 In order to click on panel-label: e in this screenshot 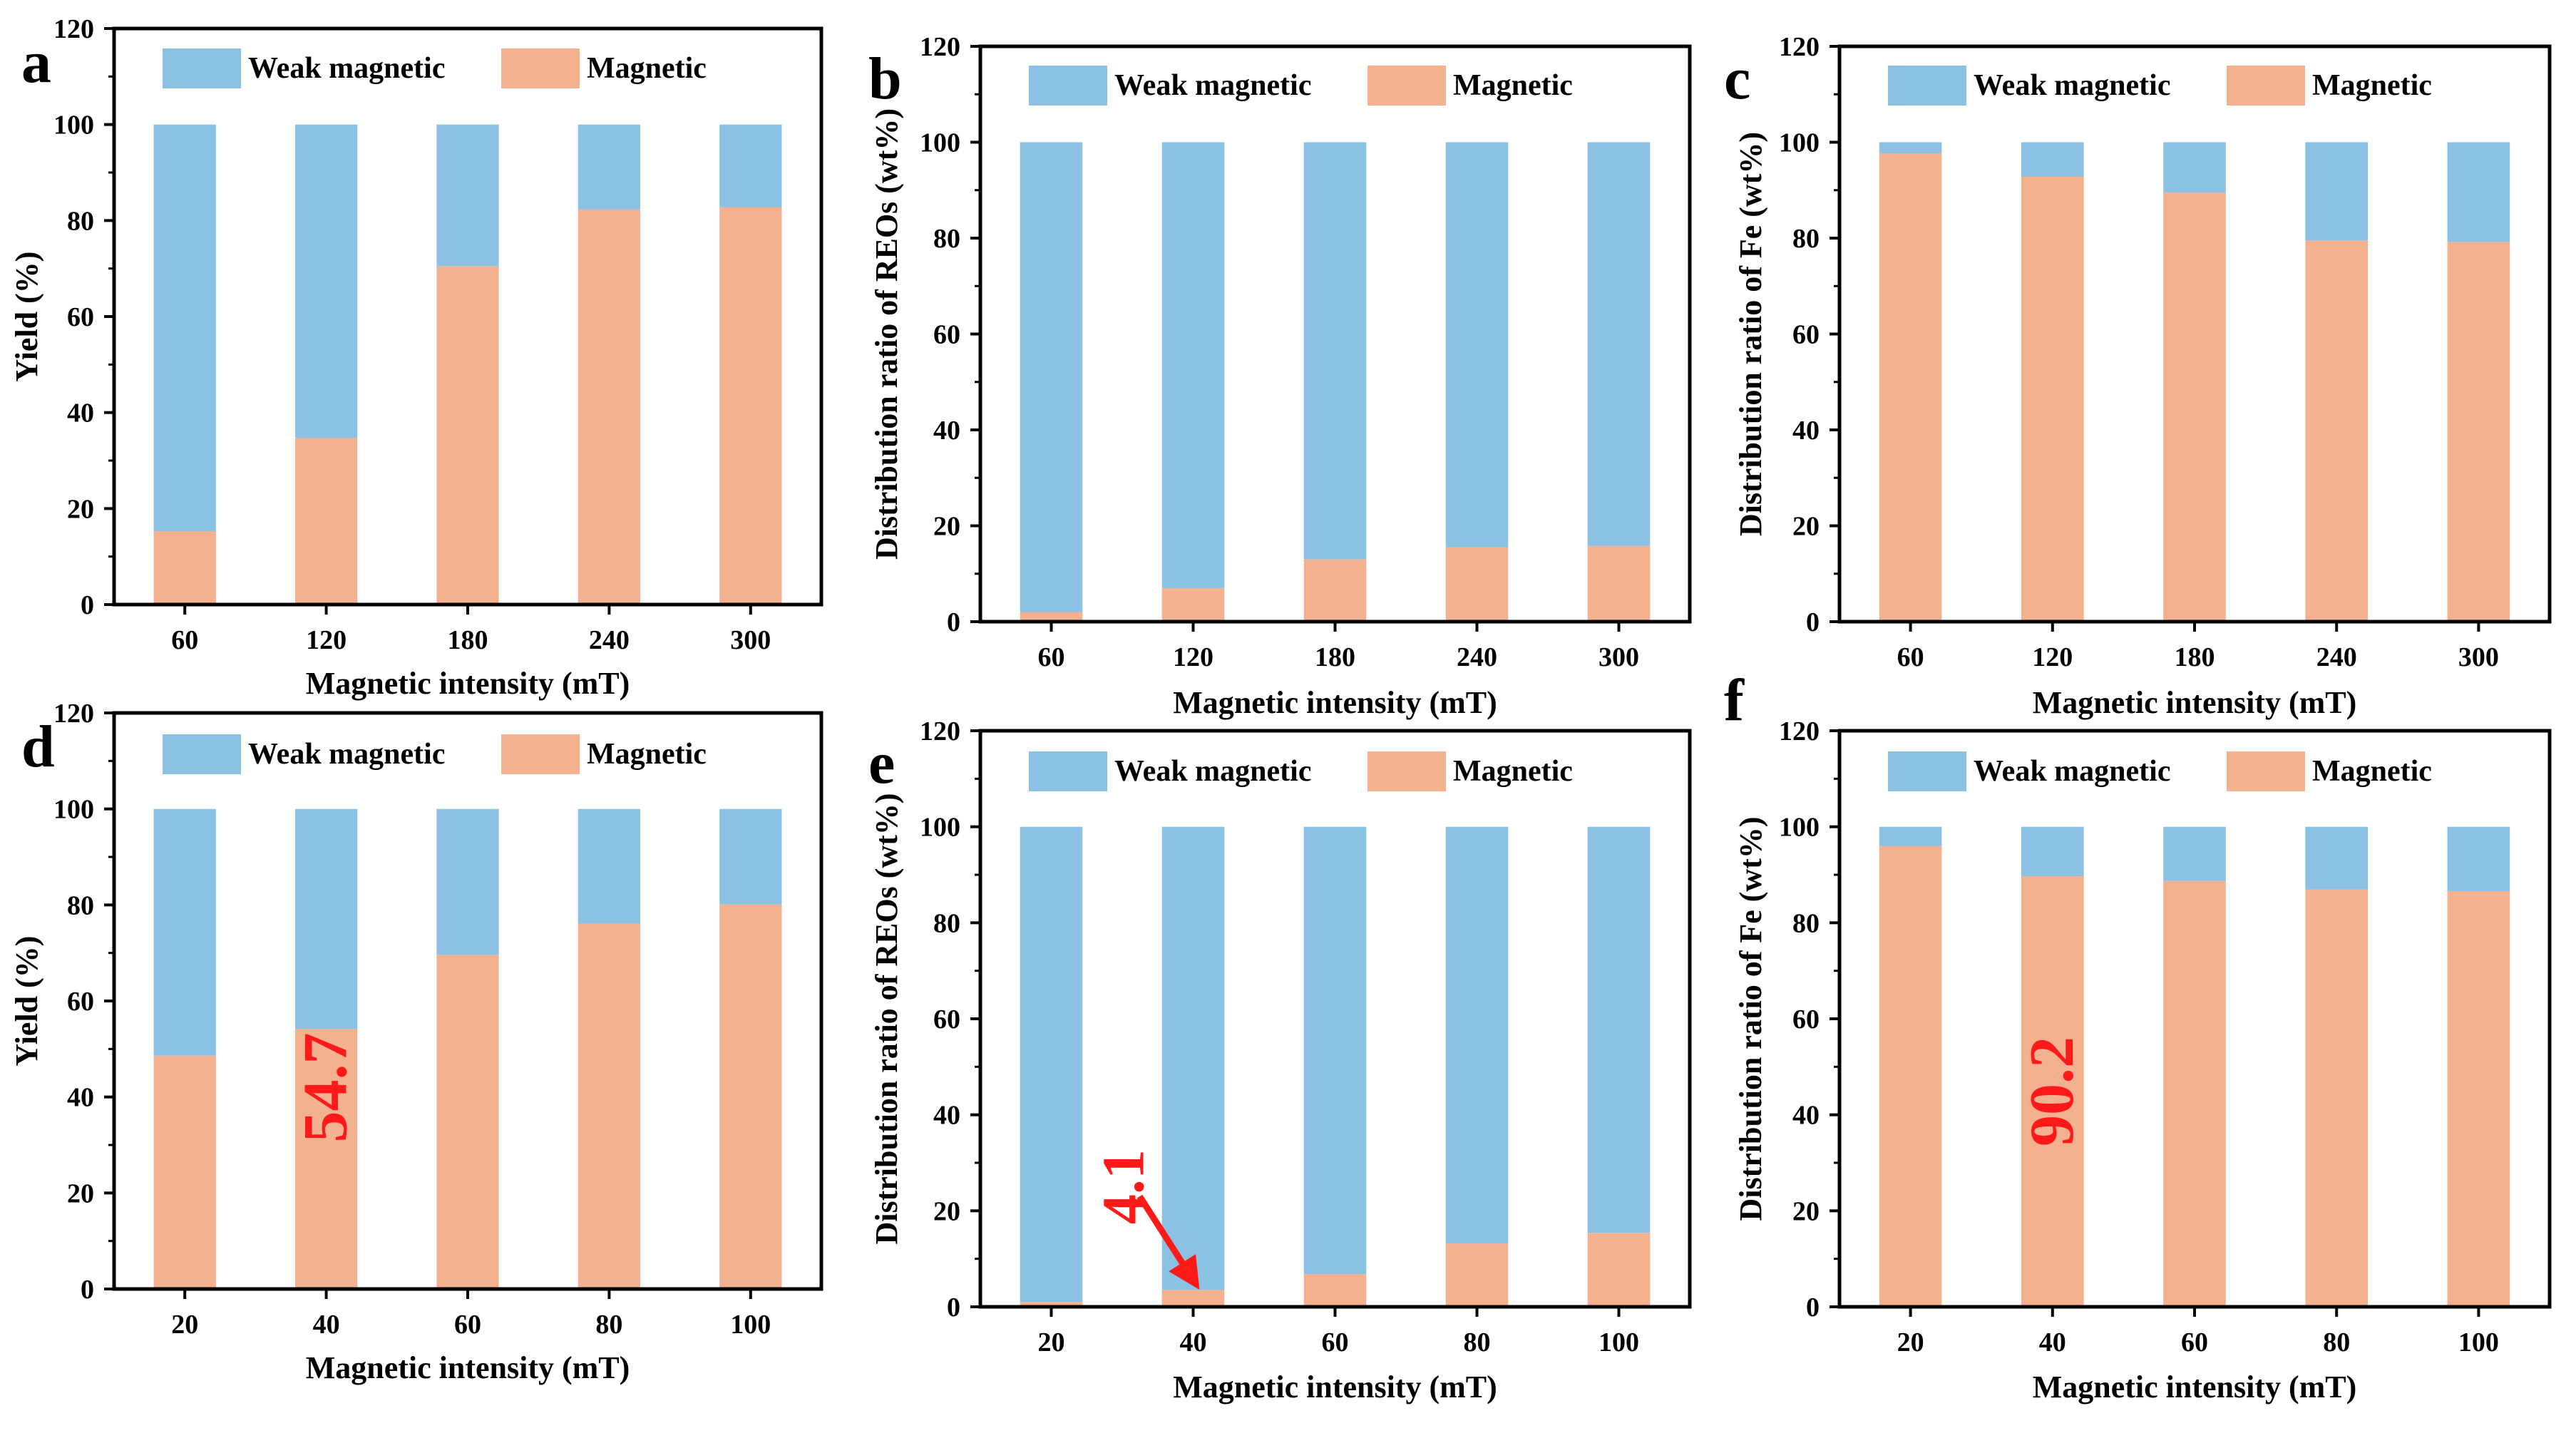, I will do `click(881, 763)`.